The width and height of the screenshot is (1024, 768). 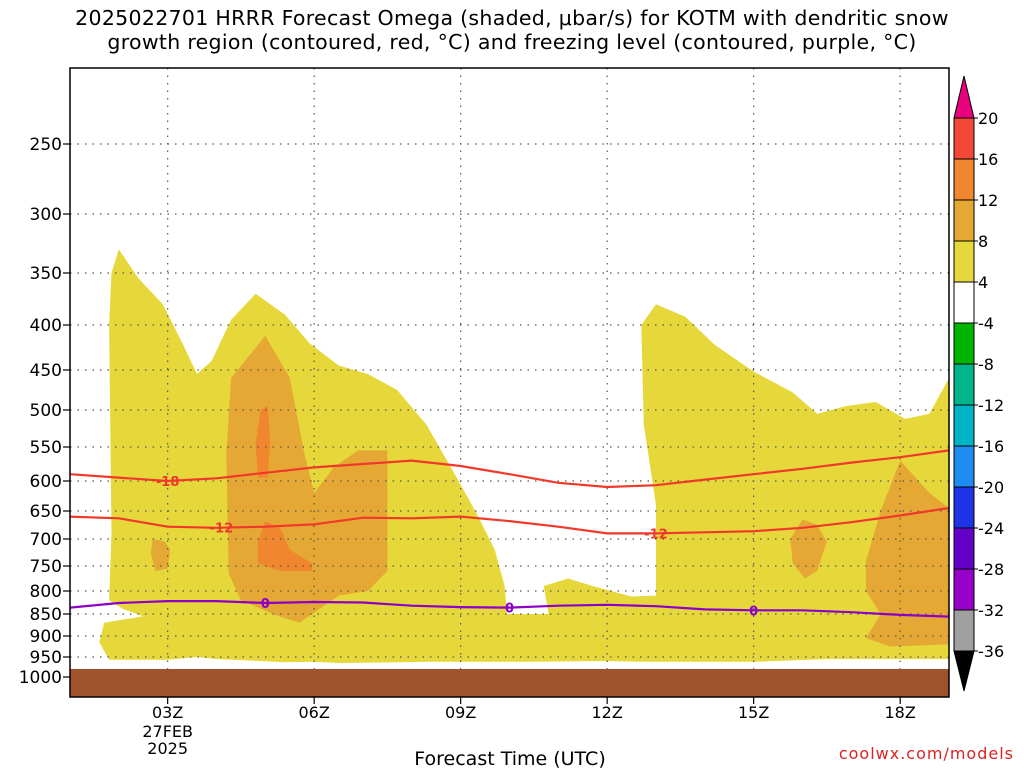 What do you see at coordinates (991, 487) in the screenshot?
I see `colorbar-label-9: -20` at bounding box center [991, 487].